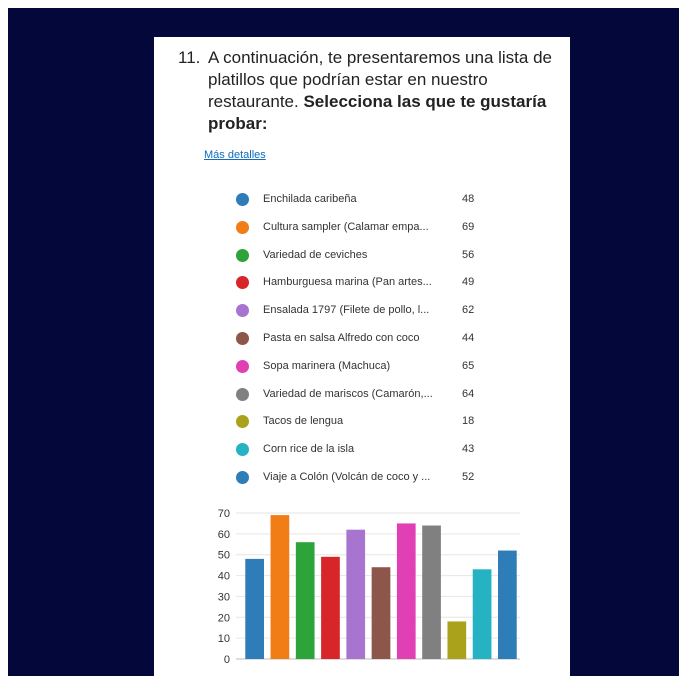 The width and height of the screenshot is (687, 684). Describe the element at coordinates (310, 199) in the screenshot. I see `legend-label: Enchilada caribeña` at that location.